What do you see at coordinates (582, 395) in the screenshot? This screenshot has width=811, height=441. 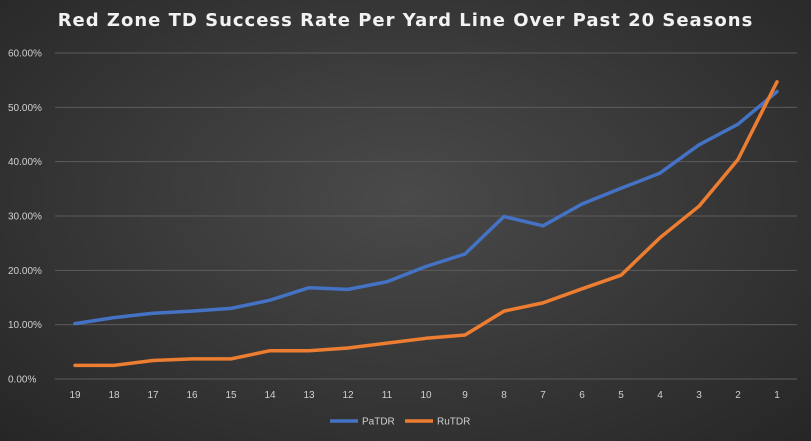 I see `x-tick-label: 6` at bounding box center [582, 395].